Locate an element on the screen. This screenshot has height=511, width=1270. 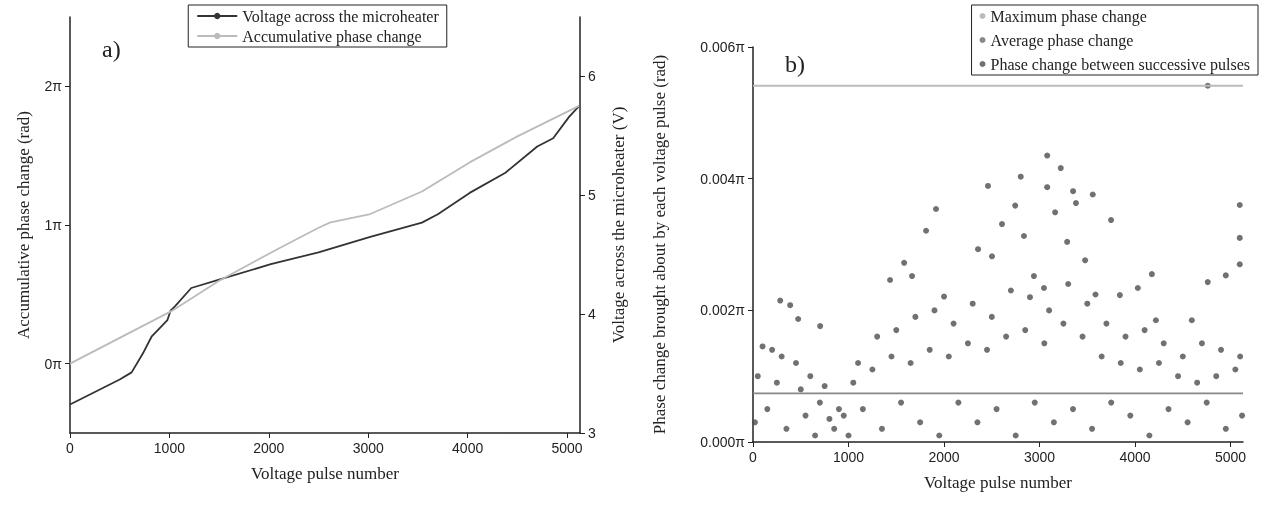
y2-tick-label: 3 is located at coordinates (592, 433).